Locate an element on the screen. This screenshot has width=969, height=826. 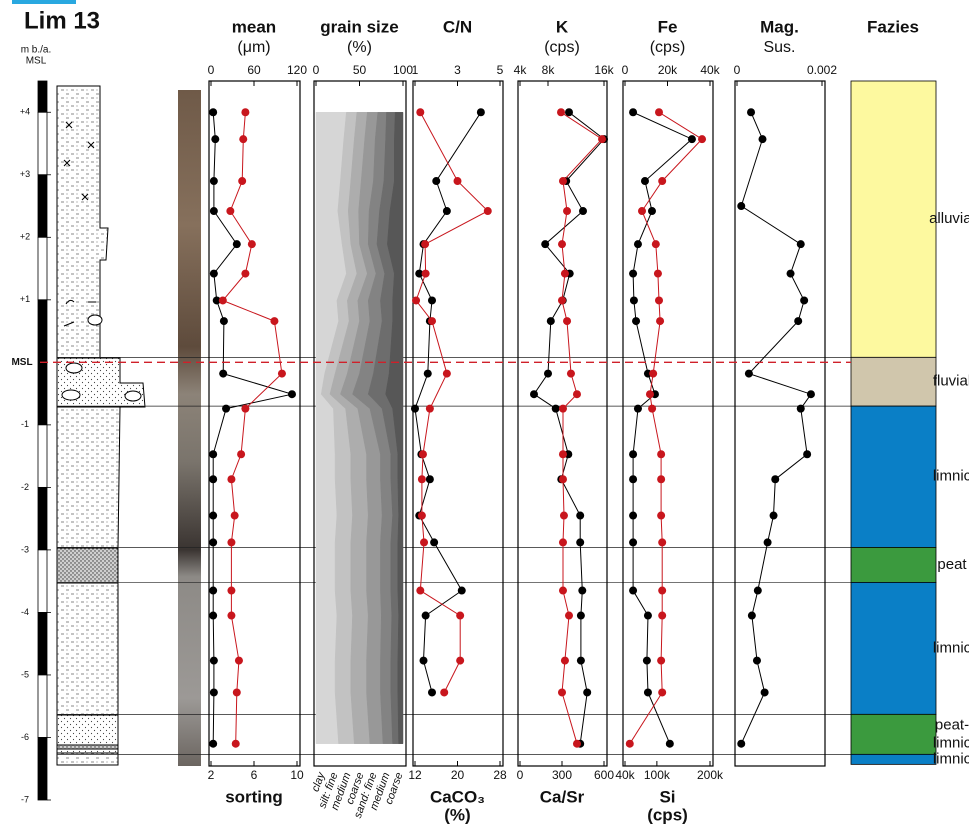
y-tick-label: -1 is located at coordinates (25, 424).